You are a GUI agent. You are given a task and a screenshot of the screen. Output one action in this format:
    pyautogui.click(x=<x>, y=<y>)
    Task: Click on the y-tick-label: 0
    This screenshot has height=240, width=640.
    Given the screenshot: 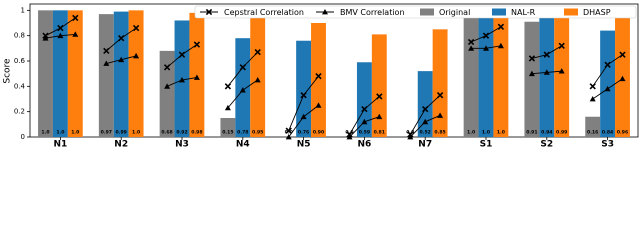 What is the action you would take?
    pyautogui.click(x=23, y=137)
    